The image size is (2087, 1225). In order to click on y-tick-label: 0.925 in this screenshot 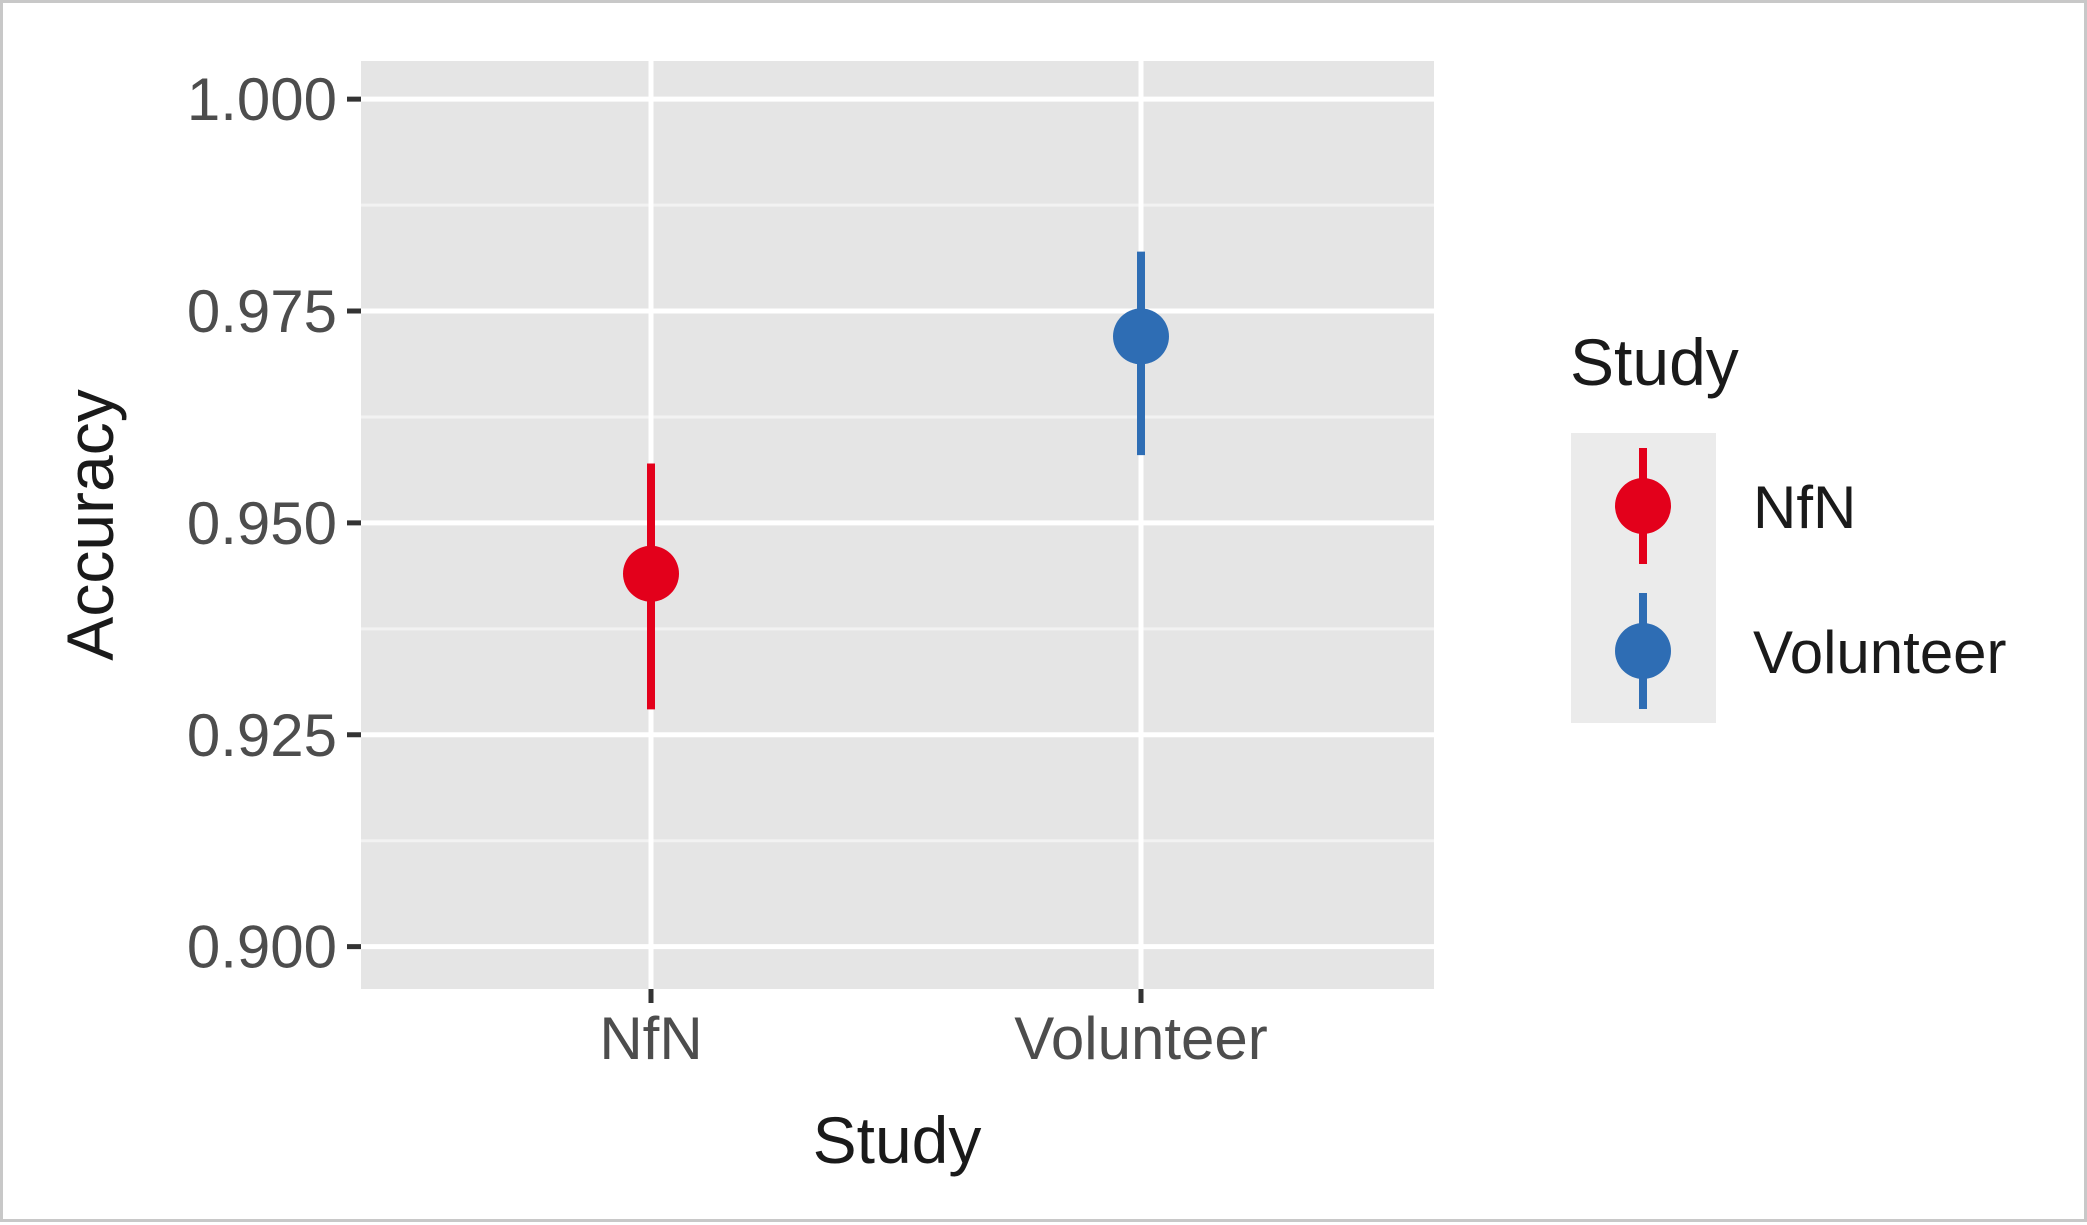, I will do `click(262, 735)`.